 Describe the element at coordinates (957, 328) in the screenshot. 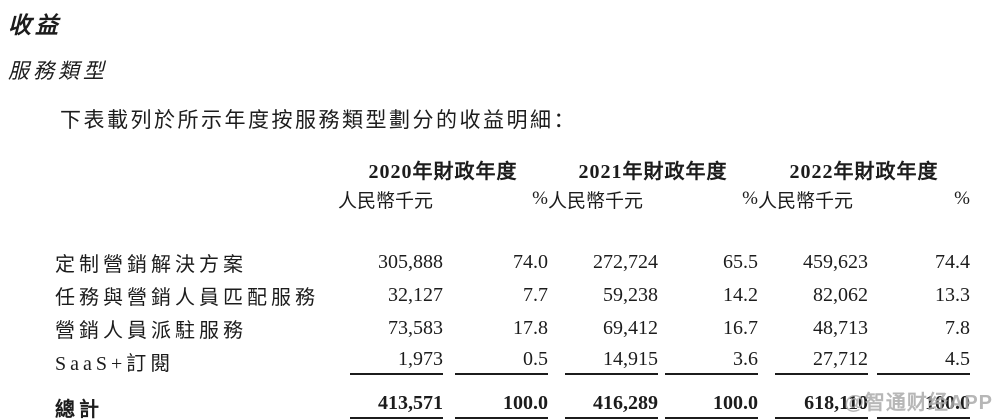

I see `percent-value: 7.8` at that location.